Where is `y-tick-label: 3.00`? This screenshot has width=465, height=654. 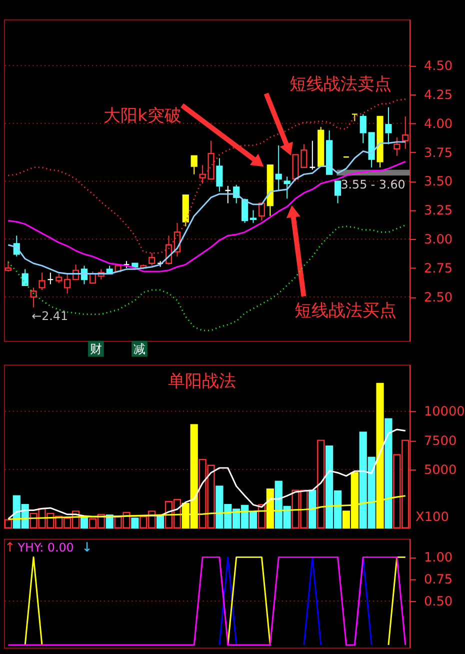
y-tick-label: 3.00 is located at coordinates (438, 240).